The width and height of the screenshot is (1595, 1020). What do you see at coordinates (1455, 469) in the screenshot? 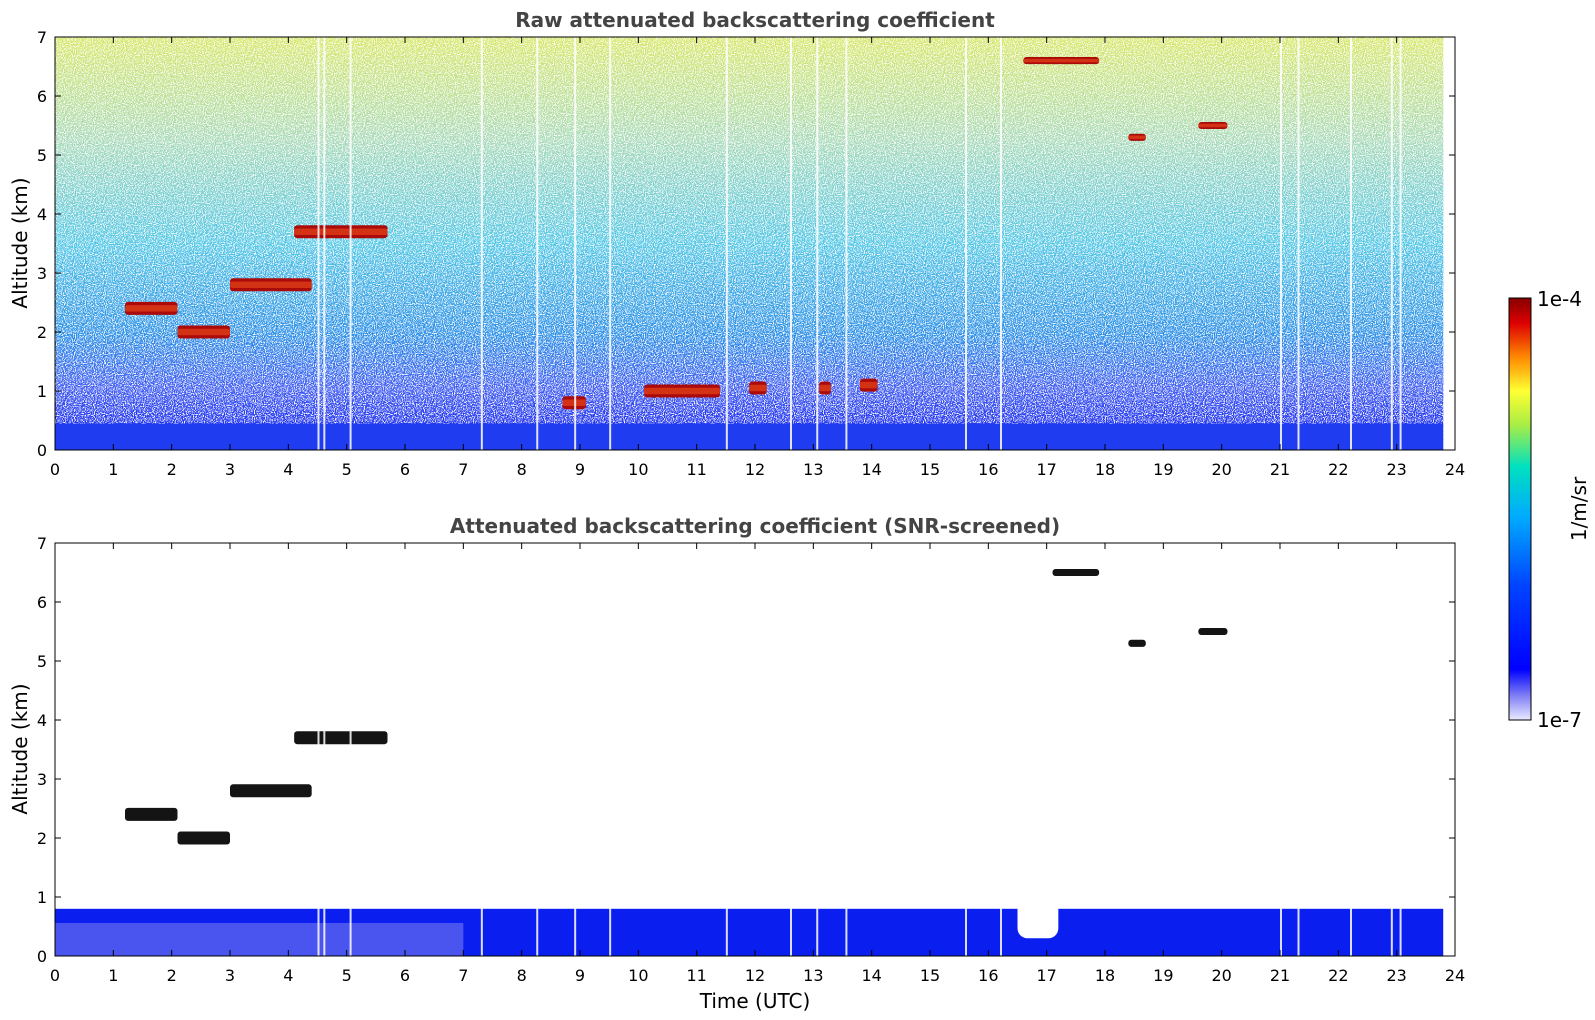
I see `x-tick-label: 24` at bounding box center [1455, 469].